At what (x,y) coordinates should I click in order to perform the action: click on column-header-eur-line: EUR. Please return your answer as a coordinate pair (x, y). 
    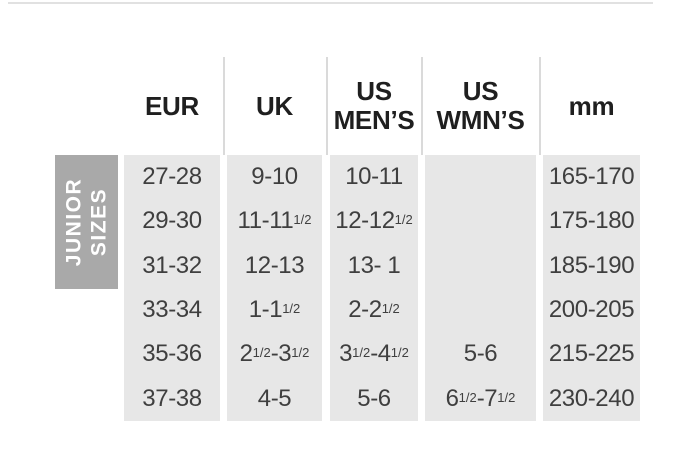
    Looking at the image, I should click on (172, 105).